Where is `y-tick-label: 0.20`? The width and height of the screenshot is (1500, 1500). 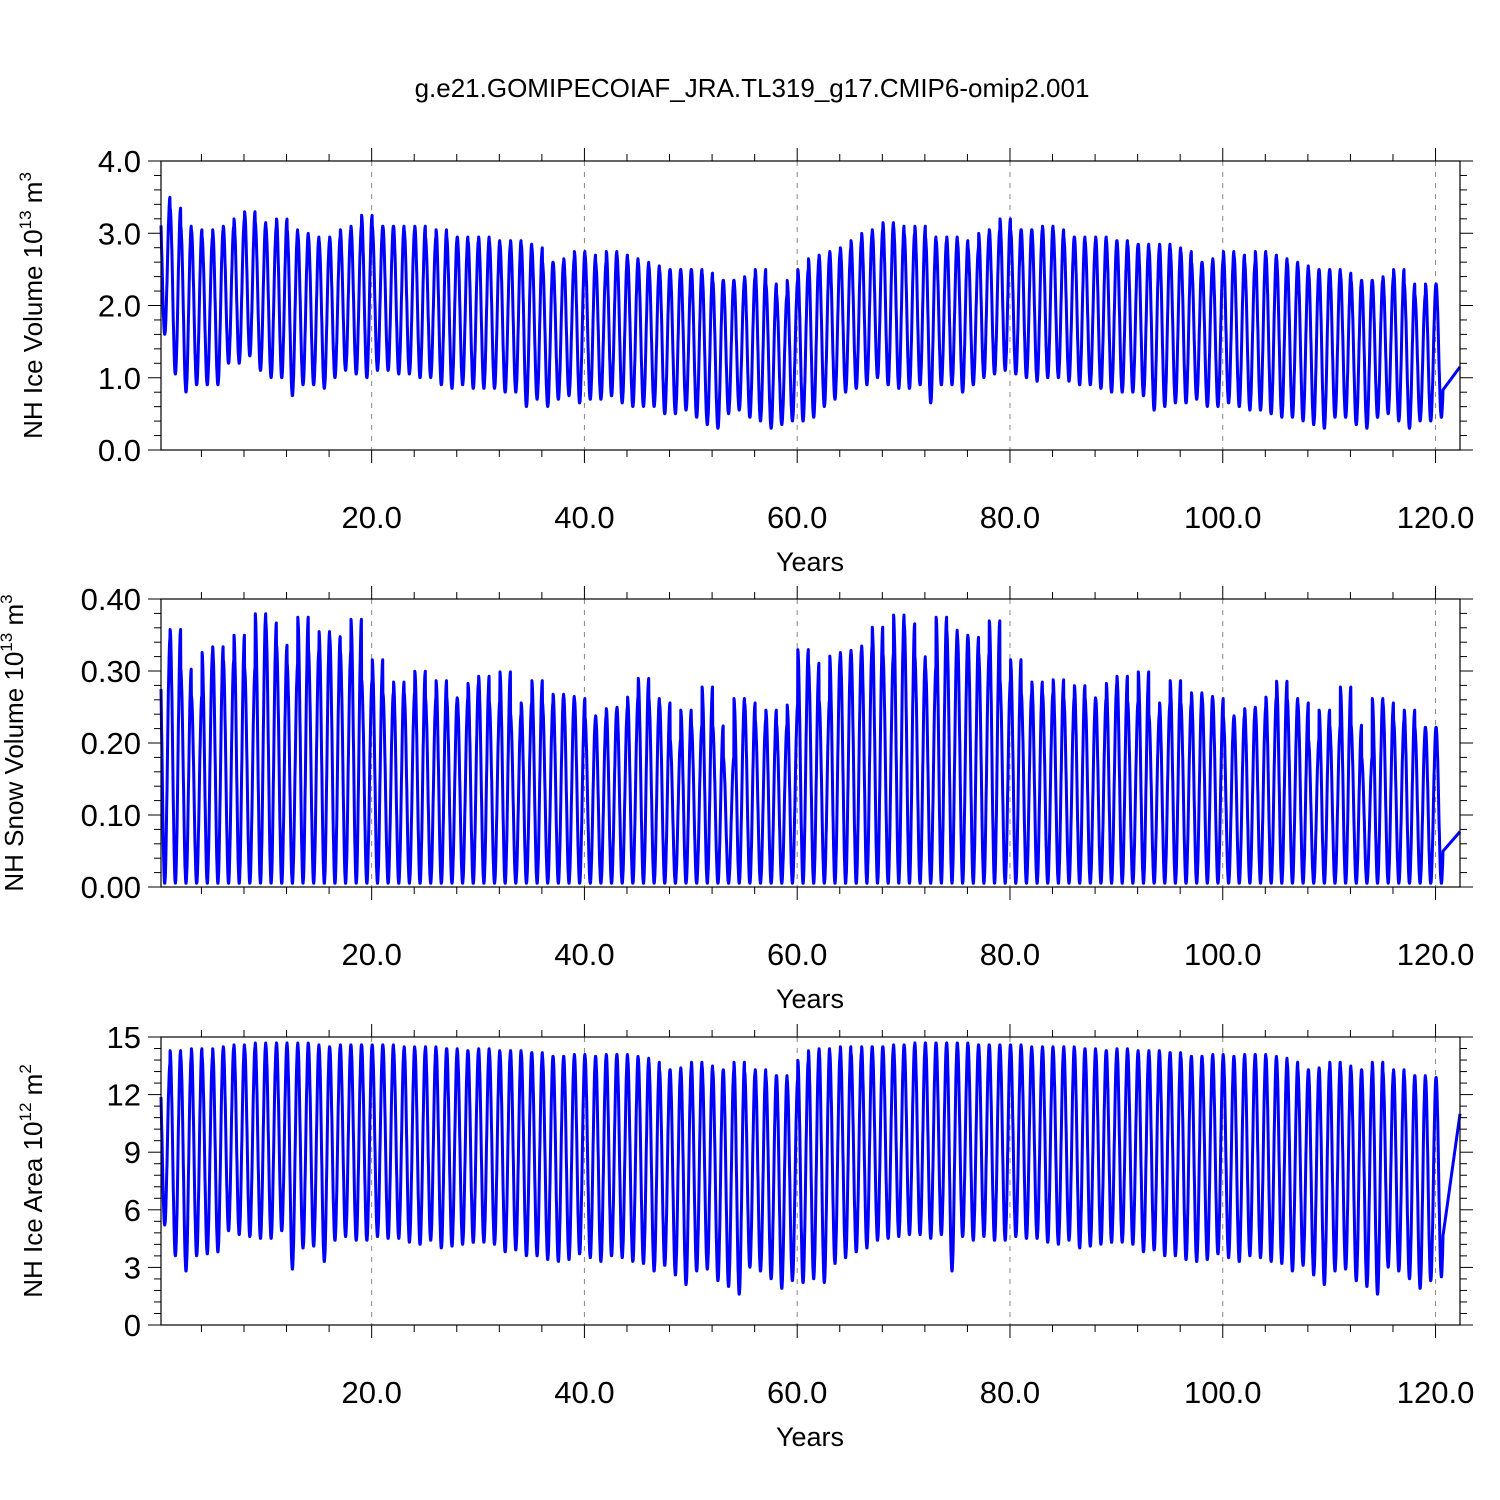 y-tick-label: 0.20 is located at coordinates (111, 743).